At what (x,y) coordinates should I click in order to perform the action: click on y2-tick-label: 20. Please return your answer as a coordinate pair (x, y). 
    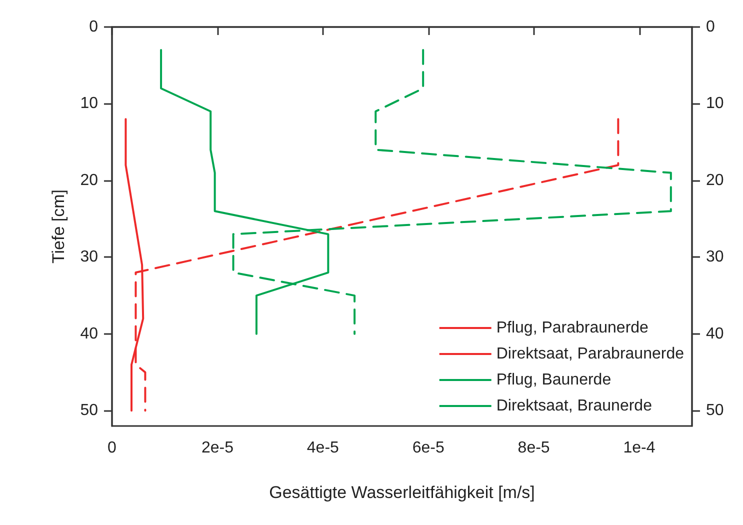
    Looking at the image, I should click on (715, 180).